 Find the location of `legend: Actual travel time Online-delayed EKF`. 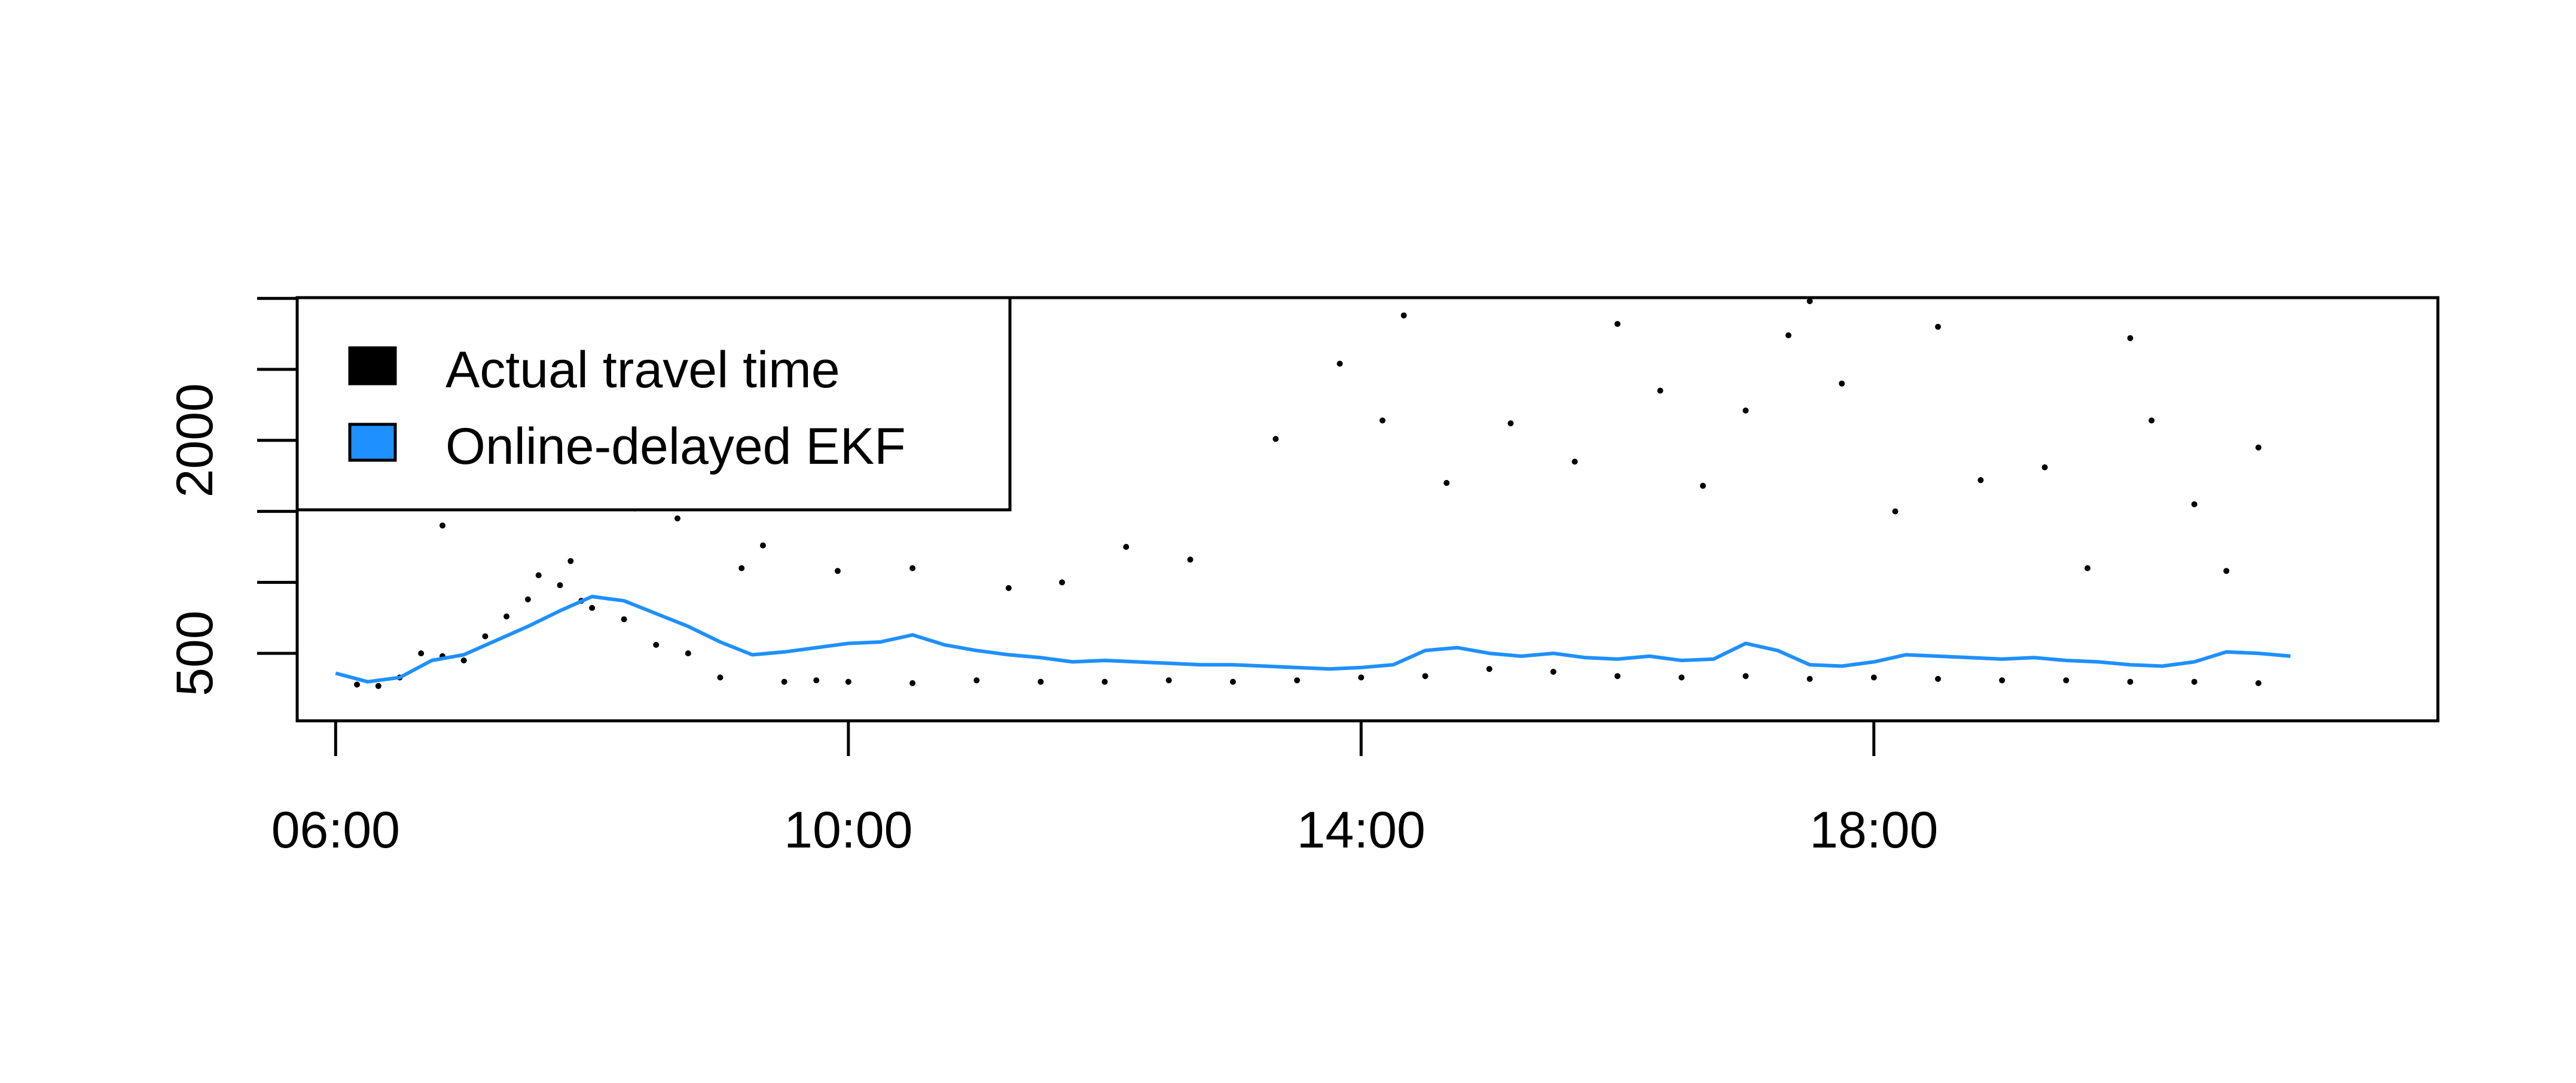

legend: Actual travel time Online-delayed EKF is located at coordinates (653, 404).